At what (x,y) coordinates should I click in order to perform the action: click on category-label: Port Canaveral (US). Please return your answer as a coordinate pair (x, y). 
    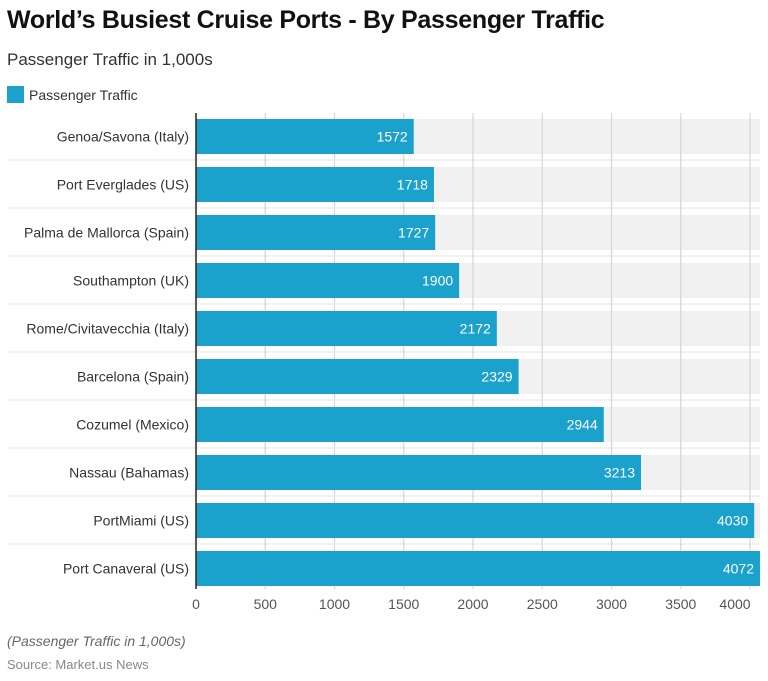
    Looking at the image, I should click on (126, 569).